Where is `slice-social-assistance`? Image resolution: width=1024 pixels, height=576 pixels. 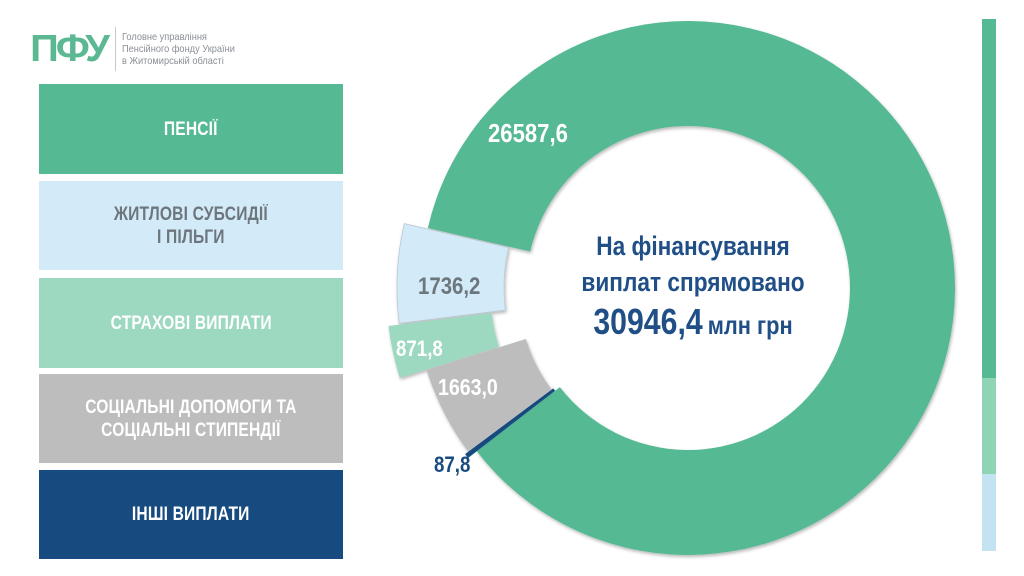 slice-social-assistance is located at coordinates (489, 395).